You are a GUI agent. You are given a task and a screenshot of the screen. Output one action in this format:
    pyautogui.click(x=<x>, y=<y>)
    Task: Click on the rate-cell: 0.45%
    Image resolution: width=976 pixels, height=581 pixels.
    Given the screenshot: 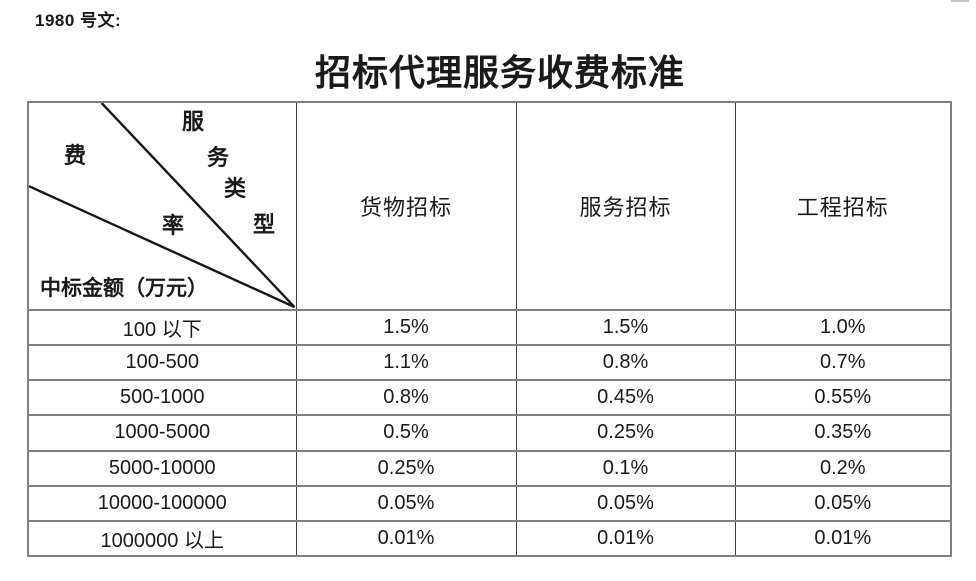 What is the action you would take?
    pyautogui.click(x=625, y=398)
    